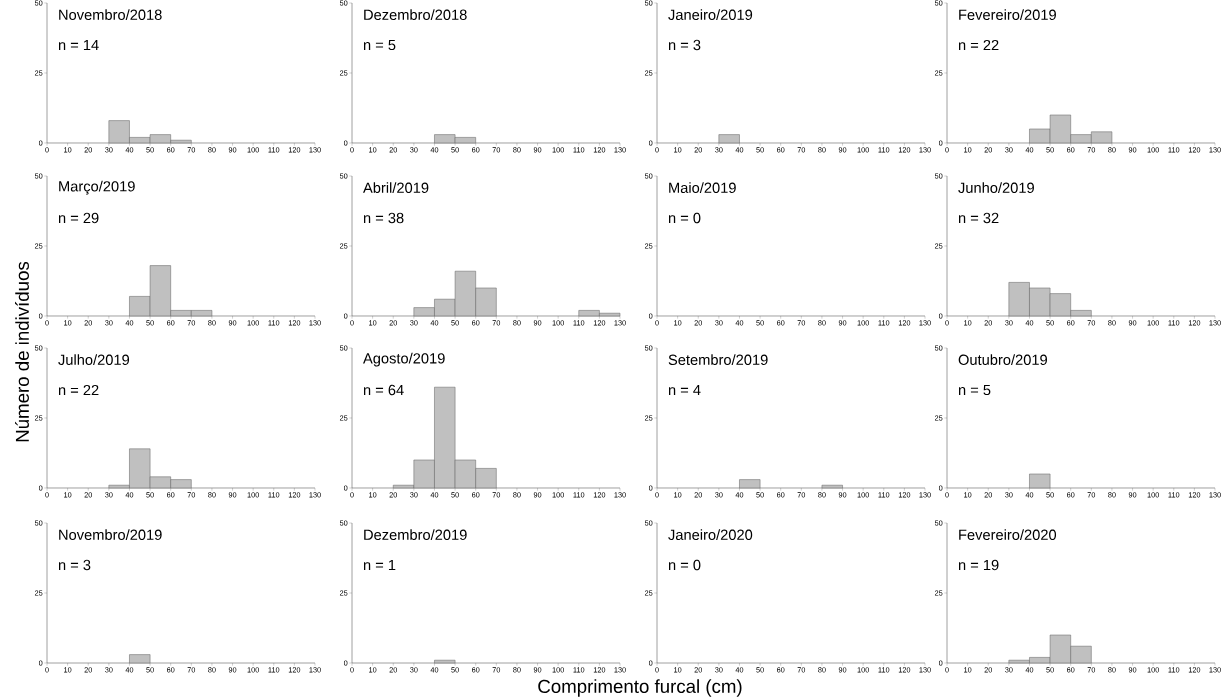 The image size is (1223, 700). I want to click on chart-title: Novembro/2018, so click(110, 14).